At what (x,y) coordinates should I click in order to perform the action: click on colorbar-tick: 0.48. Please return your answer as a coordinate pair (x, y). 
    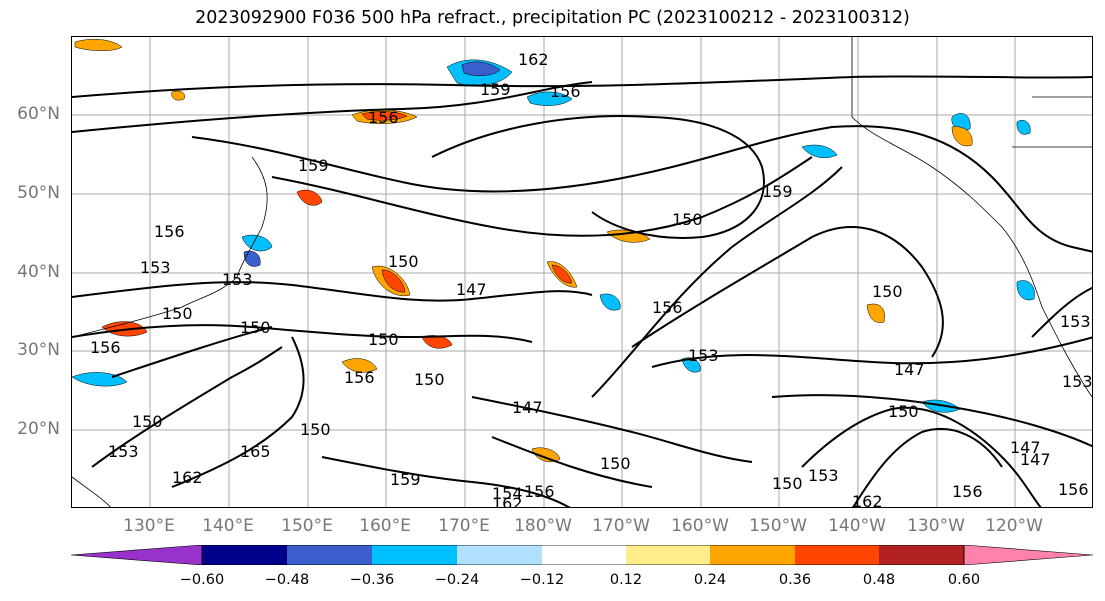
    Looking at the image, I should click on (879, 580).